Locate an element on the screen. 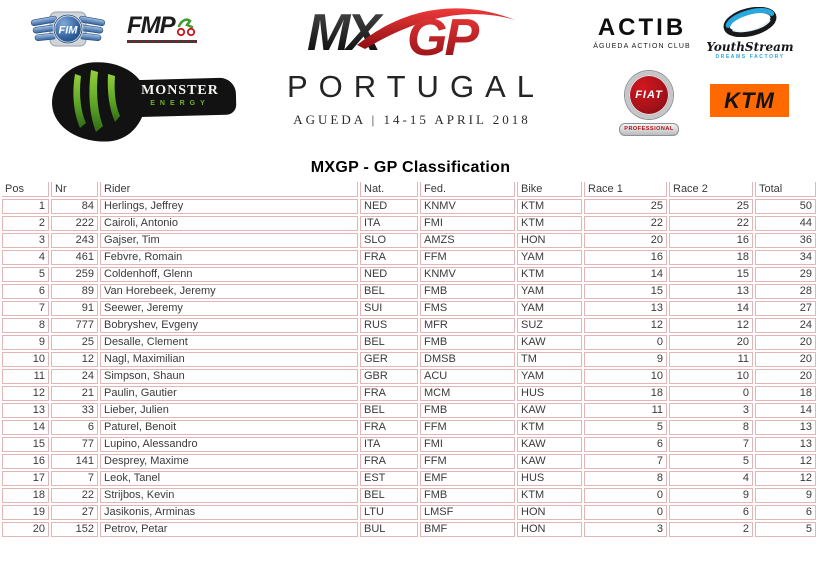 This screenshot has width=821, height=581. cell-race1: 22 is located at coordinates (625, 223).